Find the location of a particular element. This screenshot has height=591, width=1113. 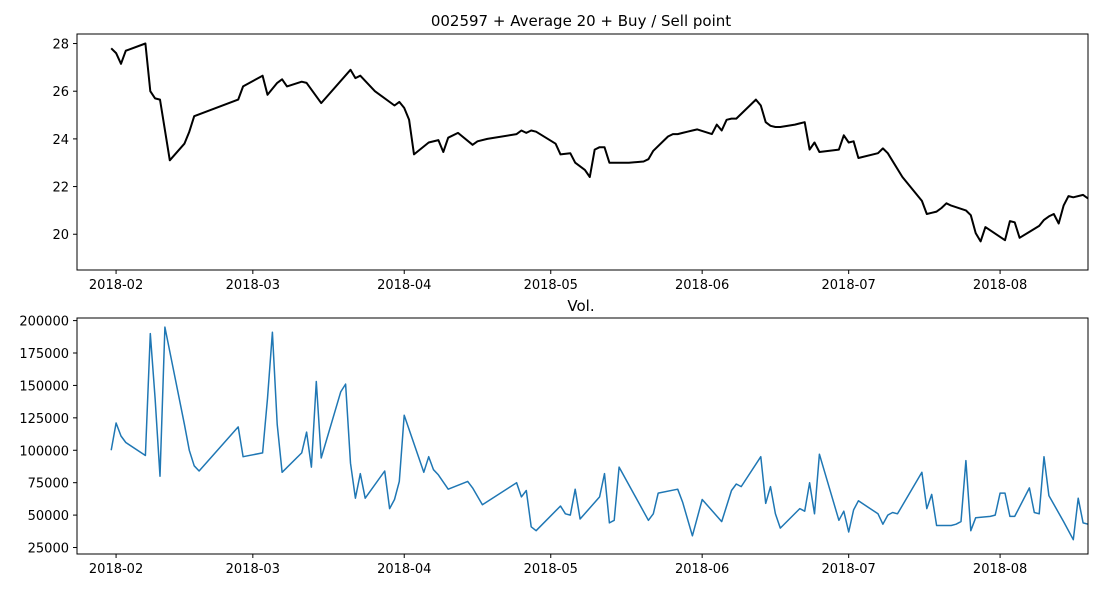

volume-y-tick-label: 25000 is located at coordinates (48, 549).